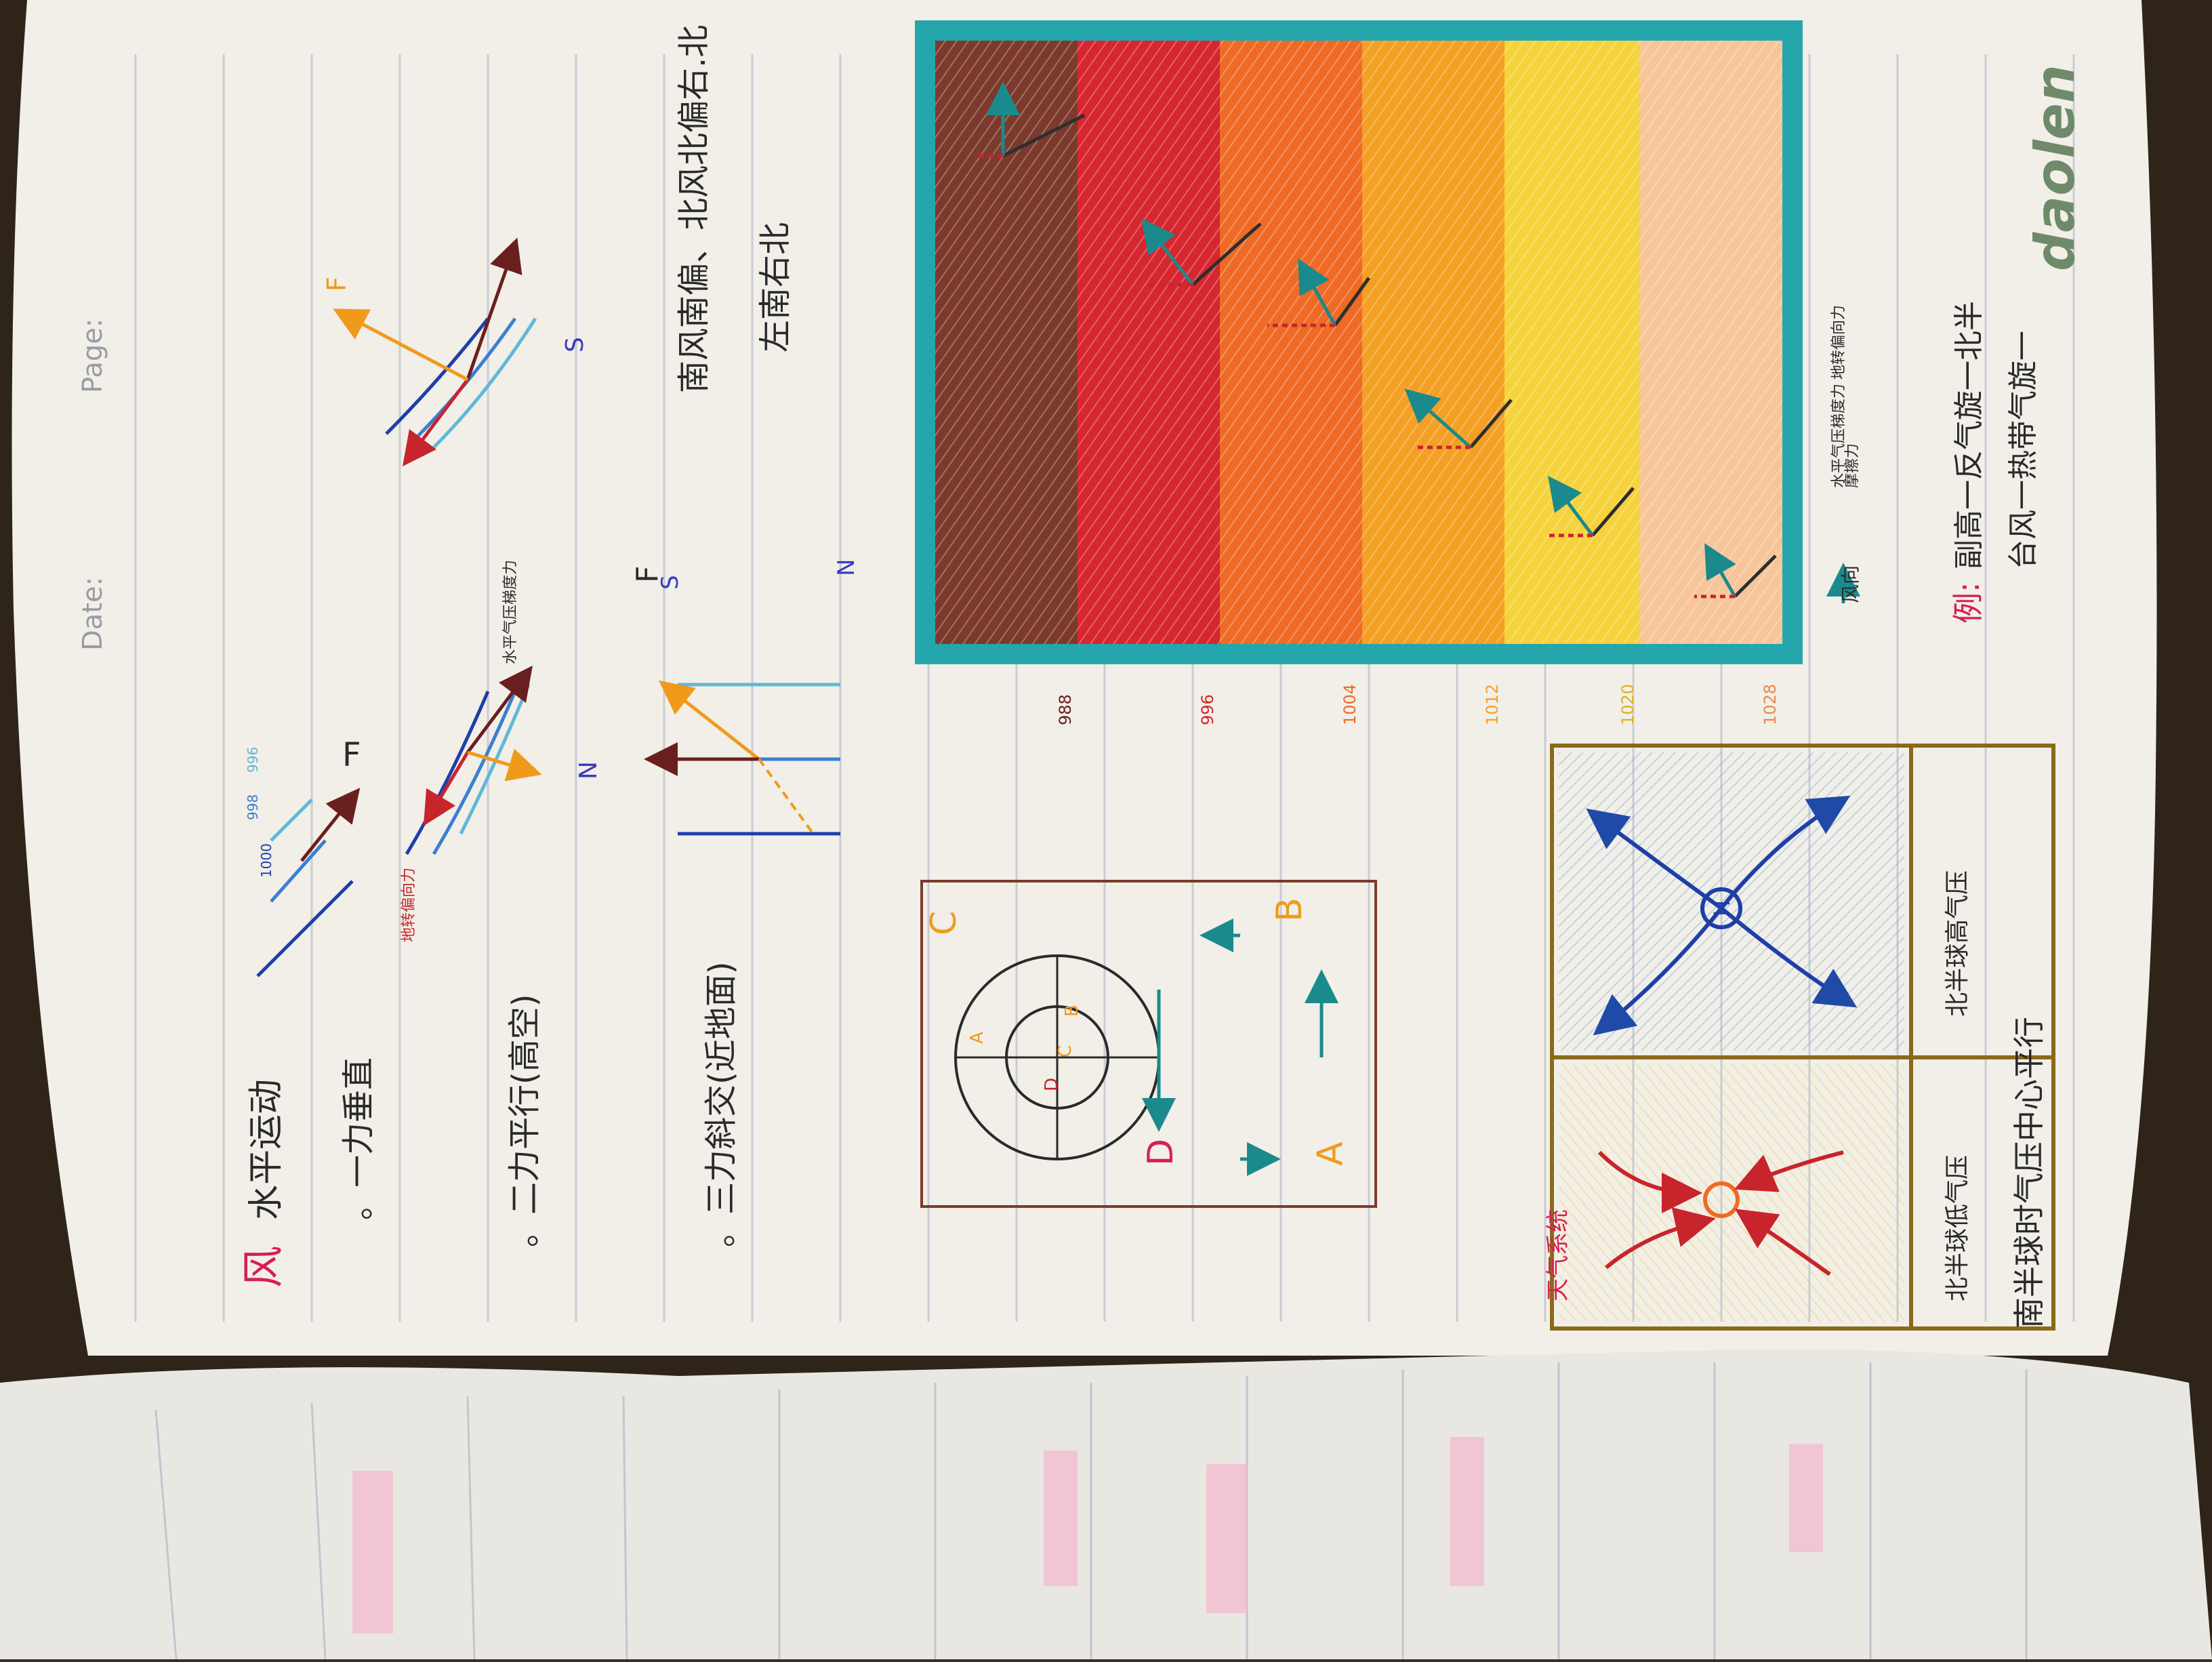 The width and height of the screenshot is (2212, 1662). Describe the element at coordinates (303, 856) in the screenshot. I see `diagram-one-force: F 1000 998 996` at that location.